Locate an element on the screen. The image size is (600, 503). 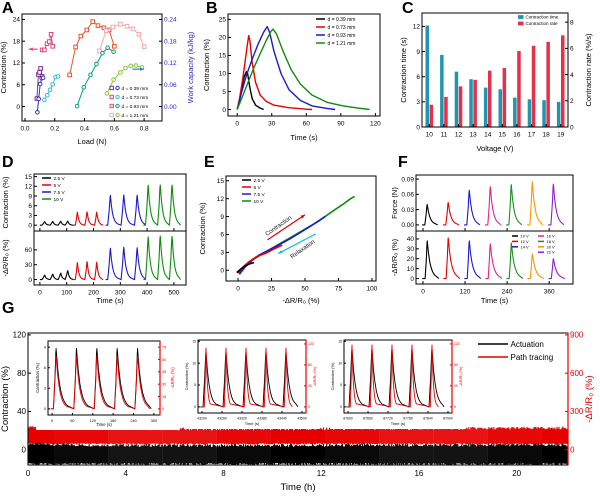
svg-text: d = 0.93 mm is located at coordinates (342, 36).